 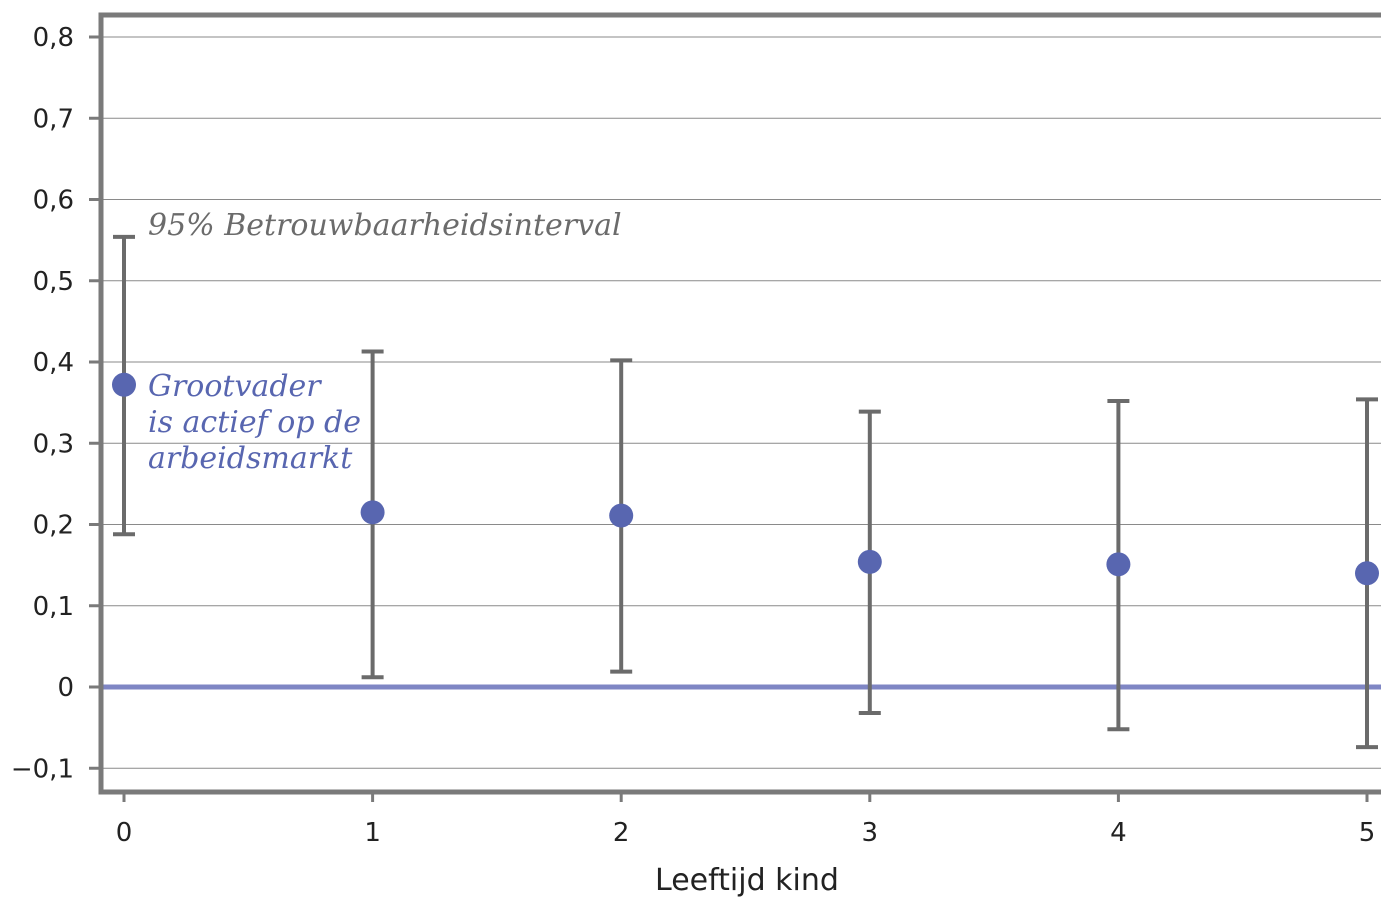 I want to click on y-tick-label: −0,1, so click(x=42, y=769).